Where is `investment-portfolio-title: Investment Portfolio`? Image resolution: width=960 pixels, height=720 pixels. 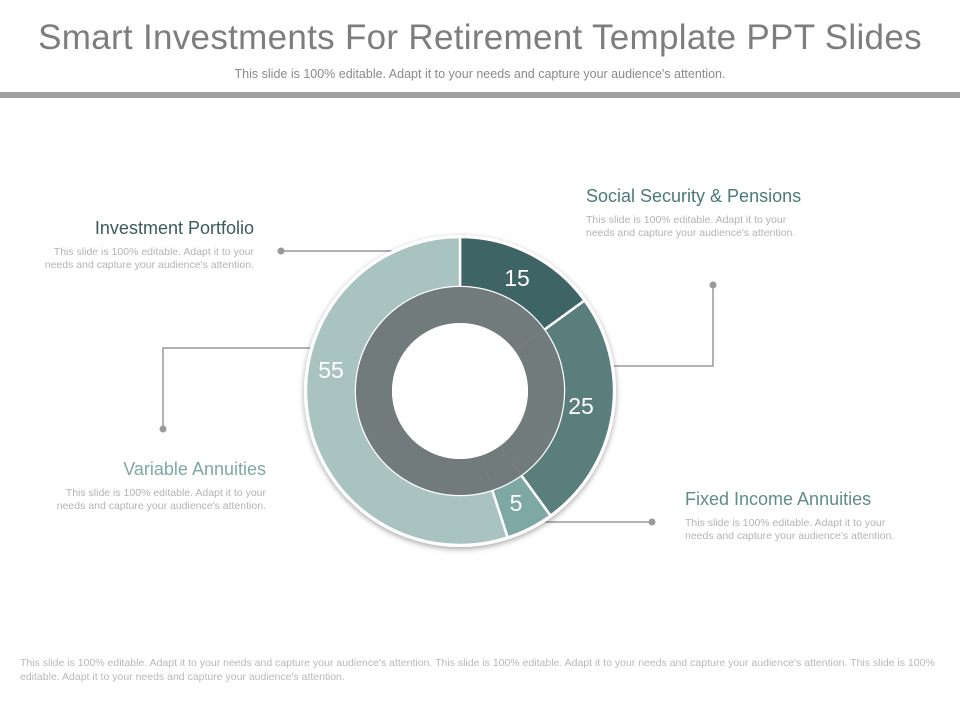 investment-portfolio-title: Investment Portfolio is located at coordinates (174, 228).